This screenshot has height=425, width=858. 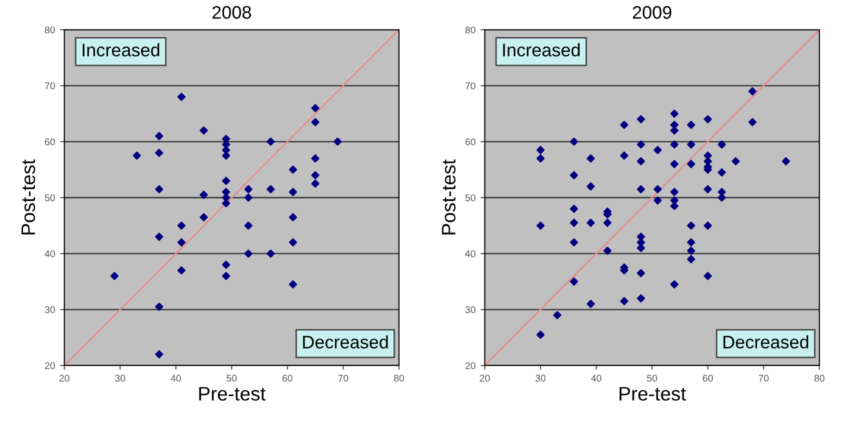 I want to click on chart-title: 2009, so click(x=652, y=12).